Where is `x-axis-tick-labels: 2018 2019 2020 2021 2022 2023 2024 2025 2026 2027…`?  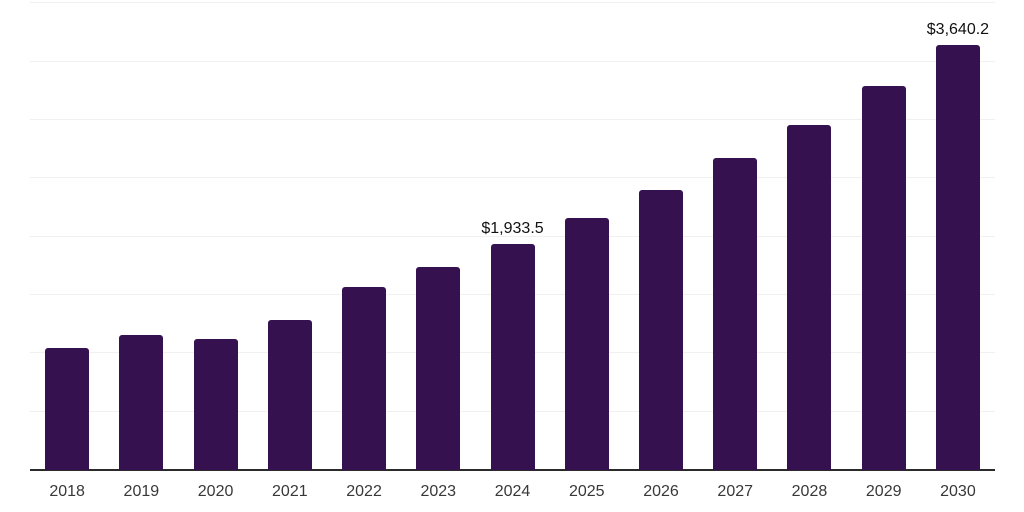 x-axis-tick-labels: 2018 2019 2020 2021 2022 2023 2024 2025 2026 2027… is located at coordinates (512, 492).